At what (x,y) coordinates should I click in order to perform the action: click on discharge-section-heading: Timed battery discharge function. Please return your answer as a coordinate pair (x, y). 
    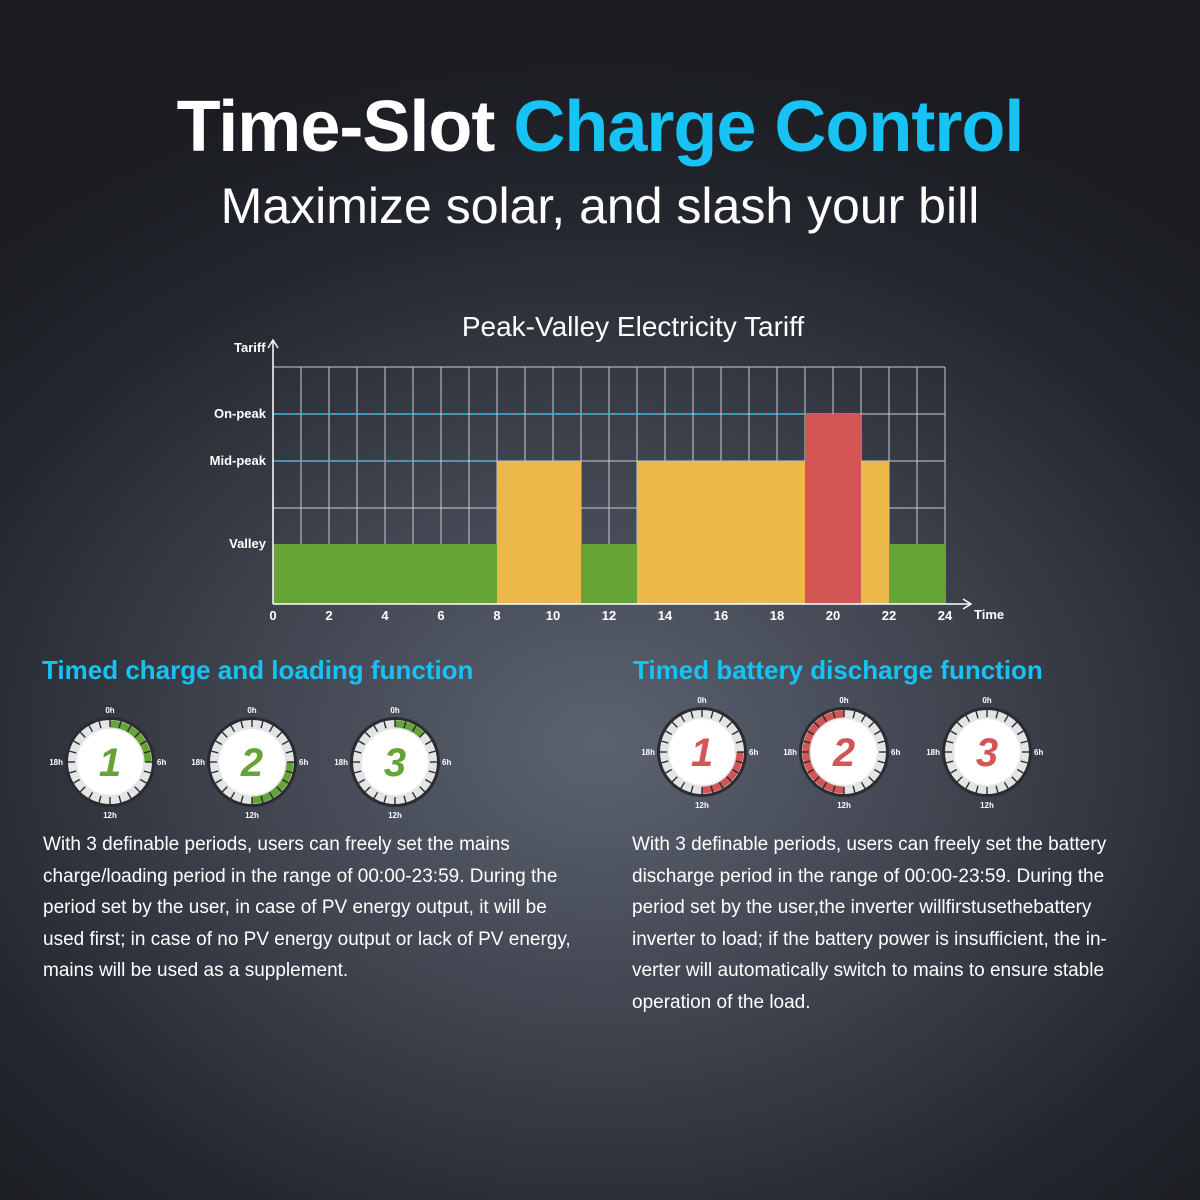
    Looking at the image, I should click on (838, 670).